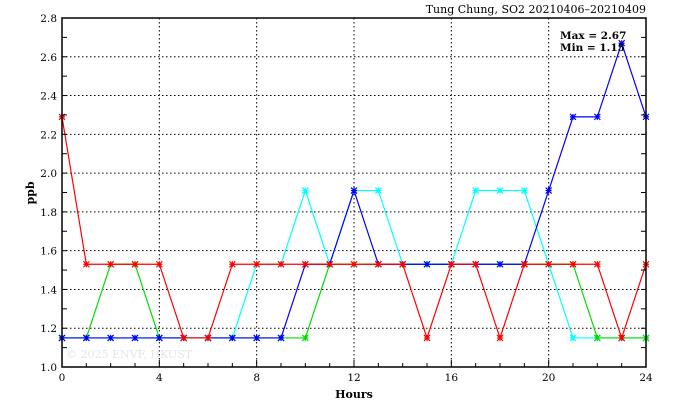  Describe the element at coordinates (48, 290) in the screenshot. I see `y-tick-label: 1.4` at that location.